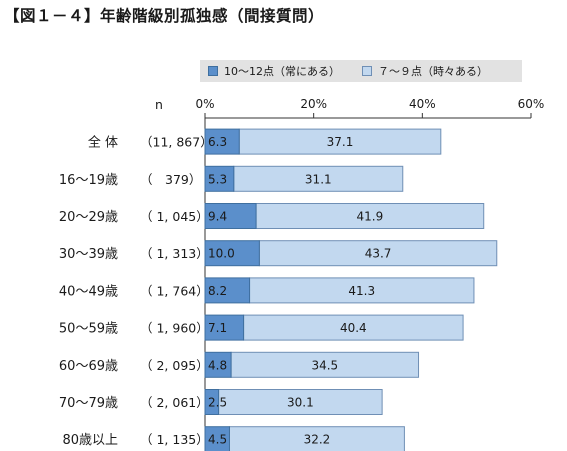 The height and width of the screenshot is (451, 567). What do you see at coordinates (313, 104) in the screenshot?
I see `x-tick-label: 20%` at bounding box center [313, 104].